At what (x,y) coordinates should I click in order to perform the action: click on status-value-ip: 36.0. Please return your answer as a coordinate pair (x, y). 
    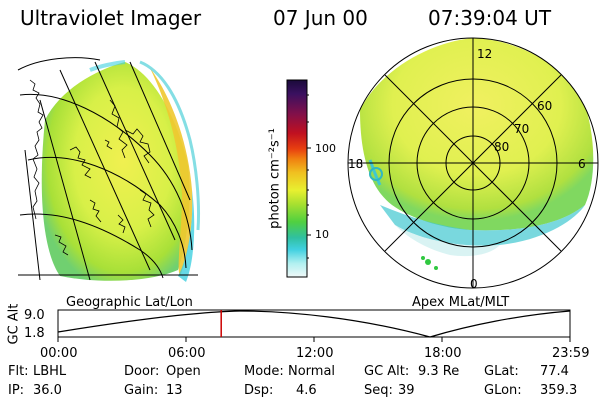
    Looking at the image, I should click on (47, 390).